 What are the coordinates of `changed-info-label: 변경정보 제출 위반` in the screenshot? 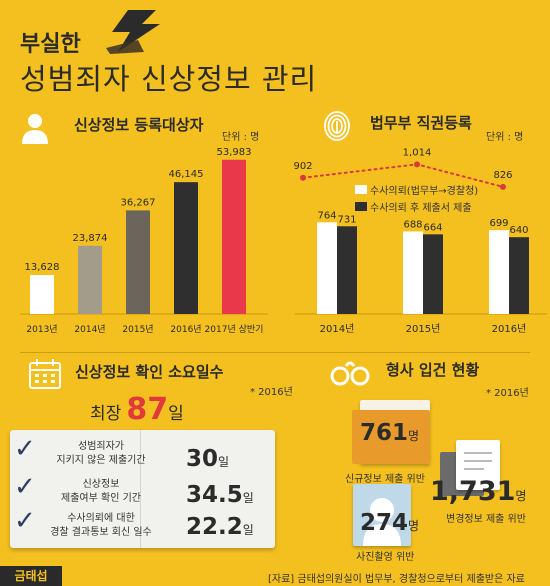 It's located at (486, 519).